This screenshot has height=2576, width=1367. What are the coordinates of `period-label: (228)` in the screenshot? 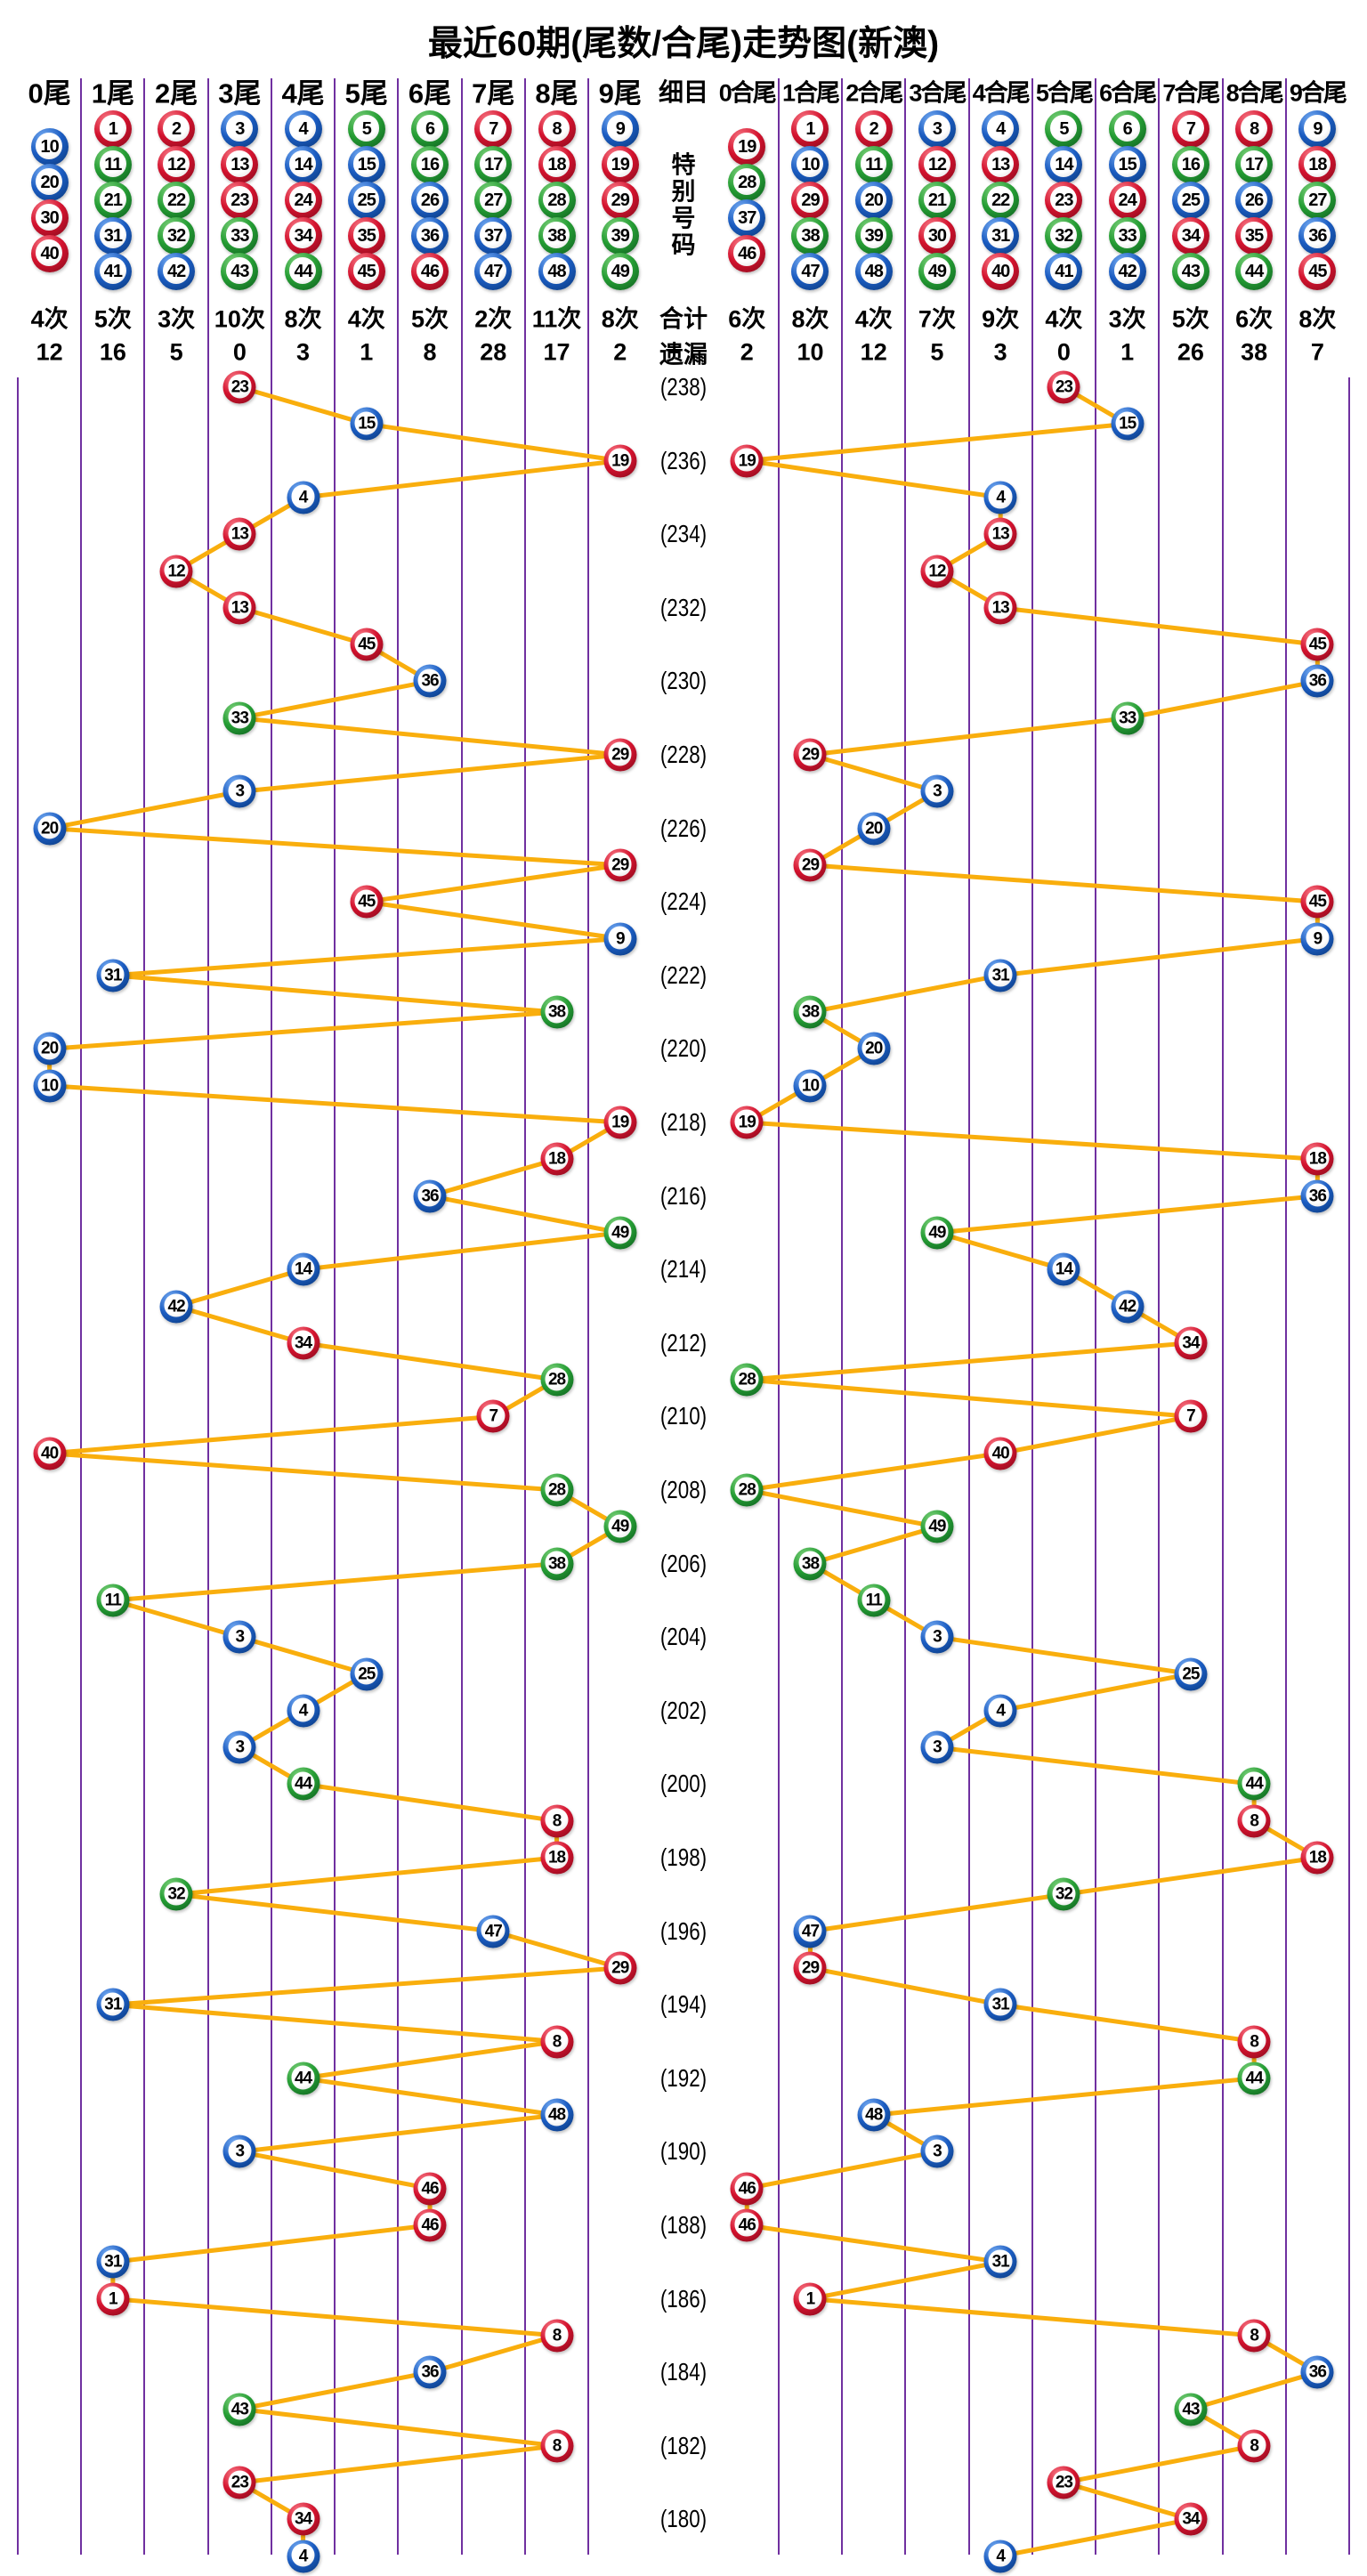 It's located at (683, 754).